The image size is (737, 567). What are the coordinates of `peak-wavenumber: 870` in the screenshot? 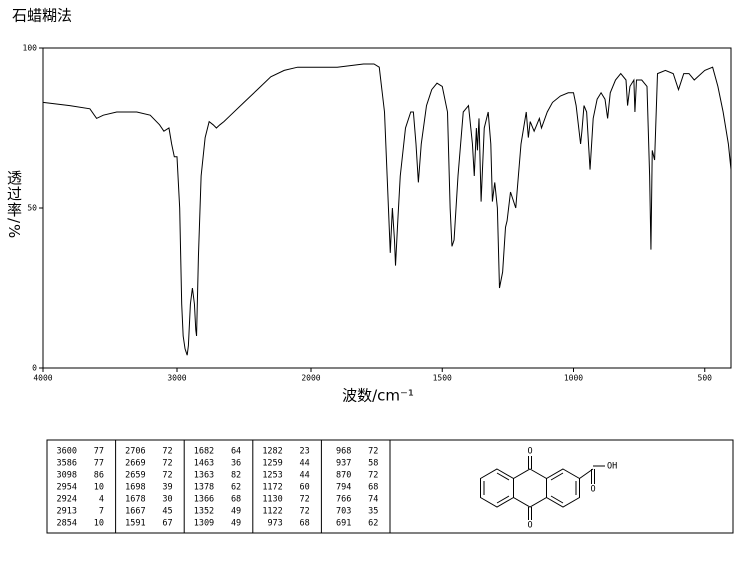 It's located at (343, 476).